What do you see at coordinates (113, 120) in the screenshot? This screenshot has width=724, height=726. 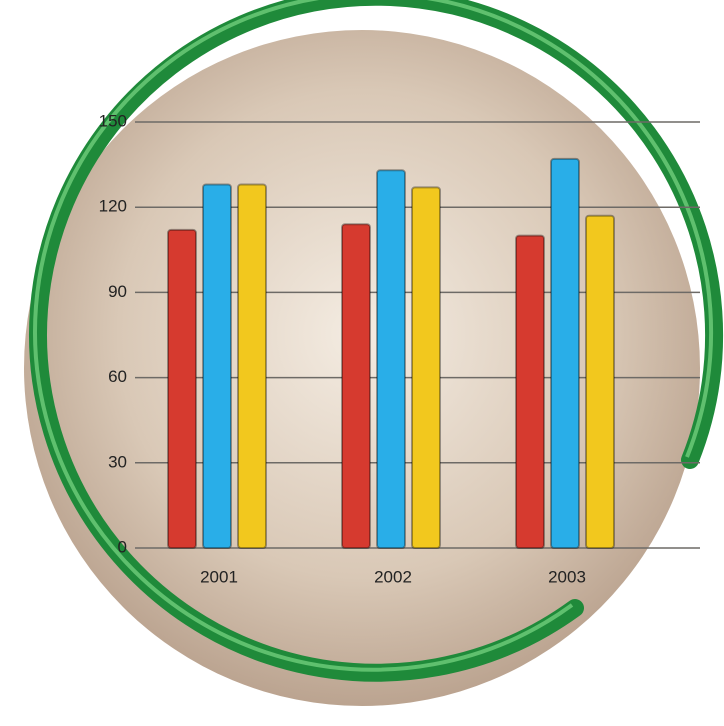 I see `y-tick-label: 150` at bounding box center [113, 120].